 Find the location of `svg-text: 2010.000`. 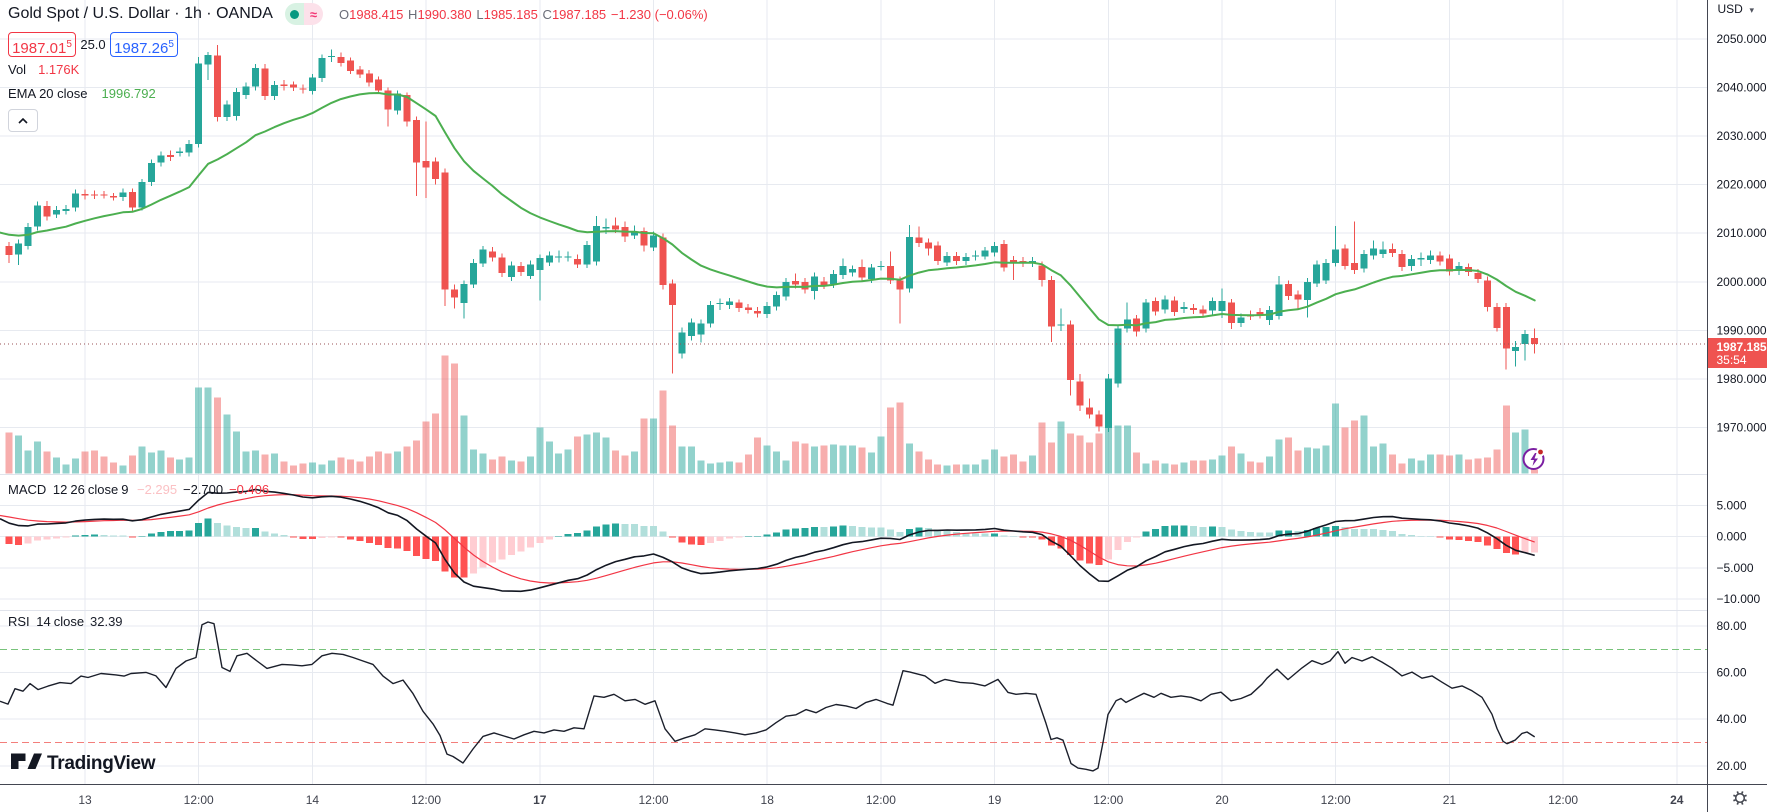

svg-text: 2010.000 is located at coordinates (1742, 233).